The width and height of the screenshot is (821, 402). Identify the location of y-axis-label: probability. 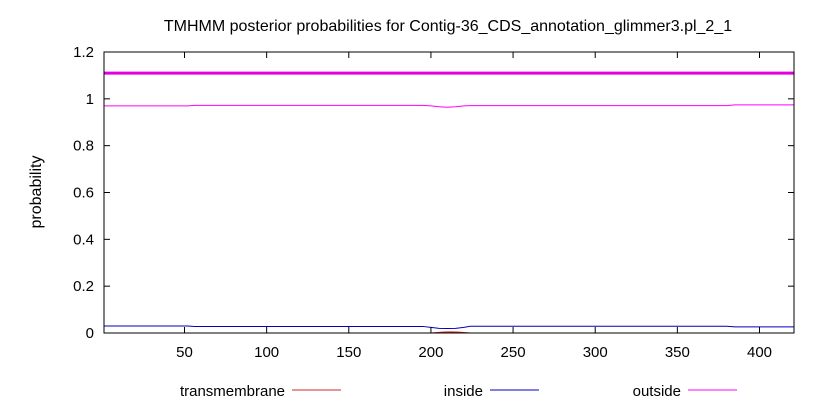
(36, 192).